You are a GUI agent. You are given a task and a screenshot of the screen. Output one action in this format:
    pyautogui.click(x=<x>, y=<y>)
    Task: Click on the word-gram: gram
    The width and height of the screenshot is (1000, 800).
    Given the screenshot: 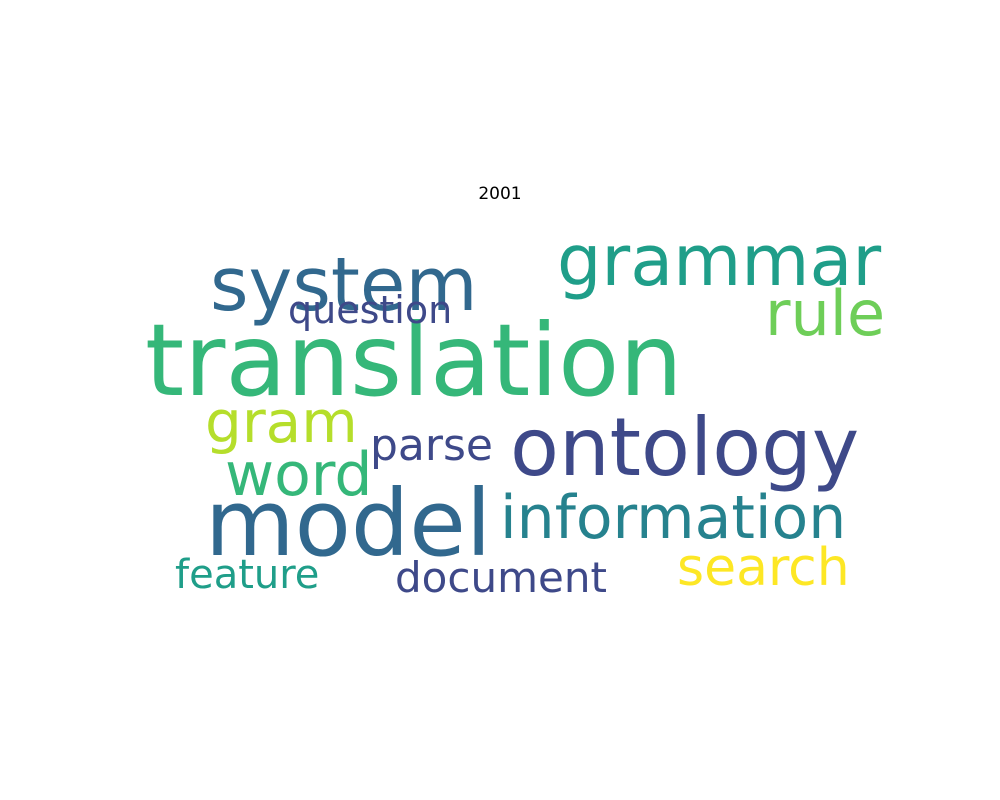 What is the action you would take?
    pyautogui.click(x=281, y=422)
    